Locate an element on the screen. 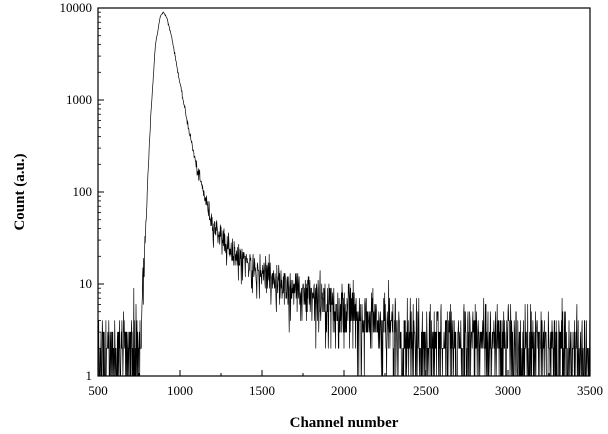 Image resolution: width=608 pixels, height=434 pixels. x-axis-title: Channel number is located at coordinates (344, 423).